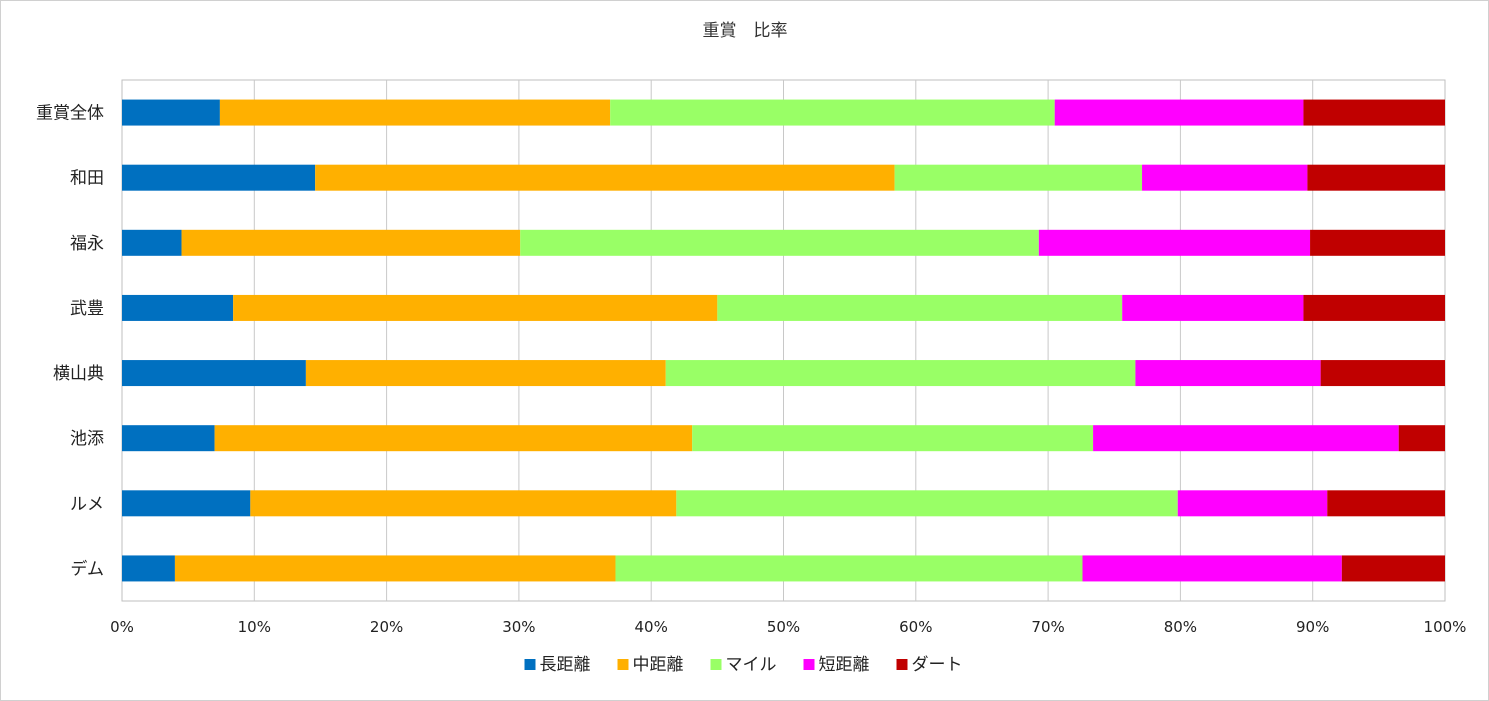 The height and width of the screenshot is (701, 1489). What do you see at coordinates (87, 244) in the screenshot?
I see `category-label: 福永` at bounding box center [87, 244].